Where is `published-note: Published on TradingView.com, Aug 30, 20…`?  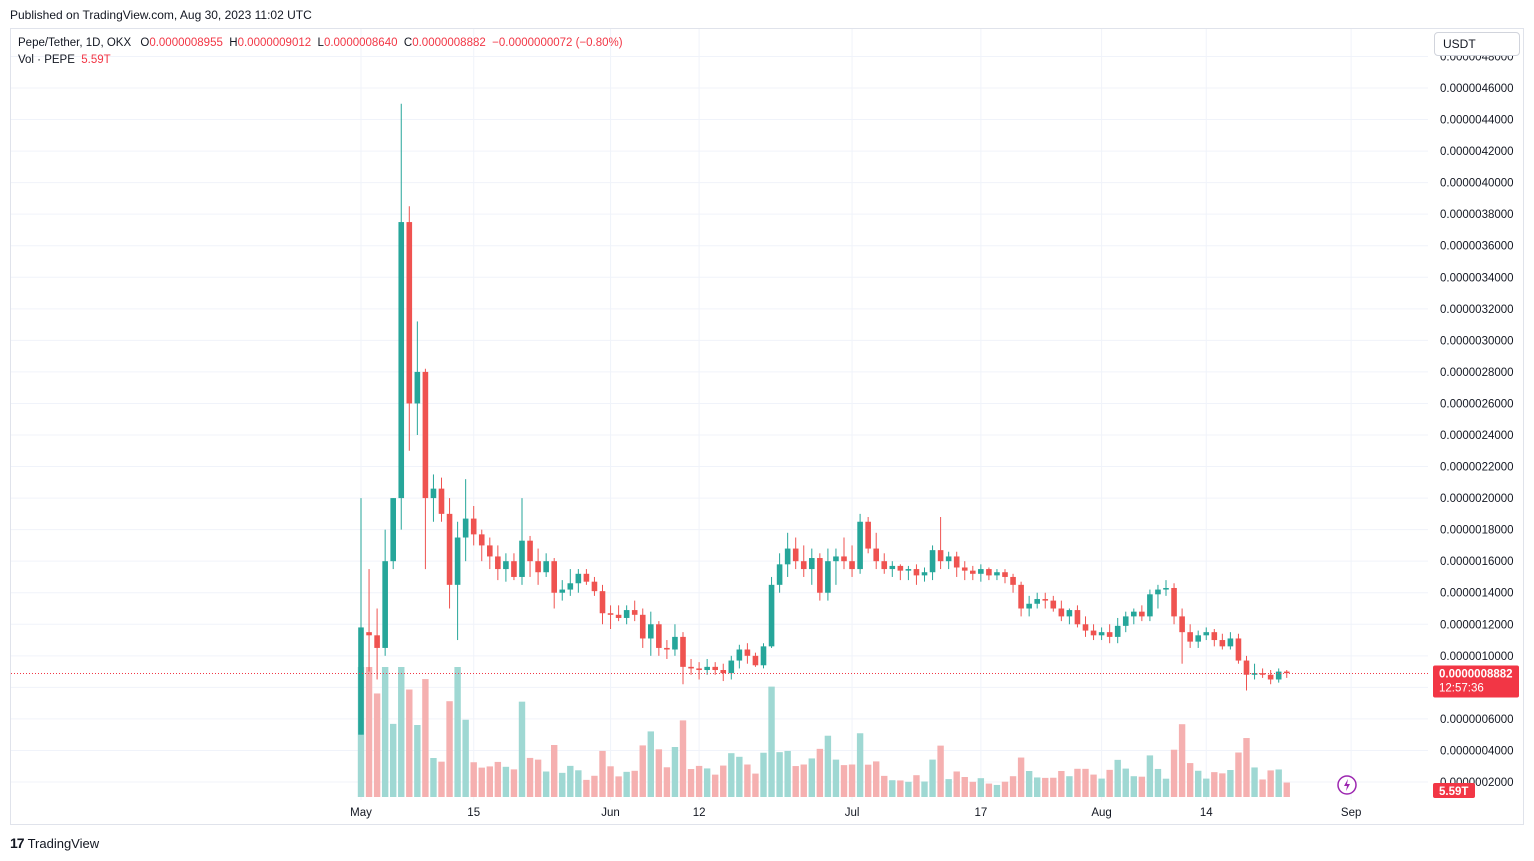
published-note: Published on TradingView.com, Aug 30, 20… is located at coordinates (161, 15).